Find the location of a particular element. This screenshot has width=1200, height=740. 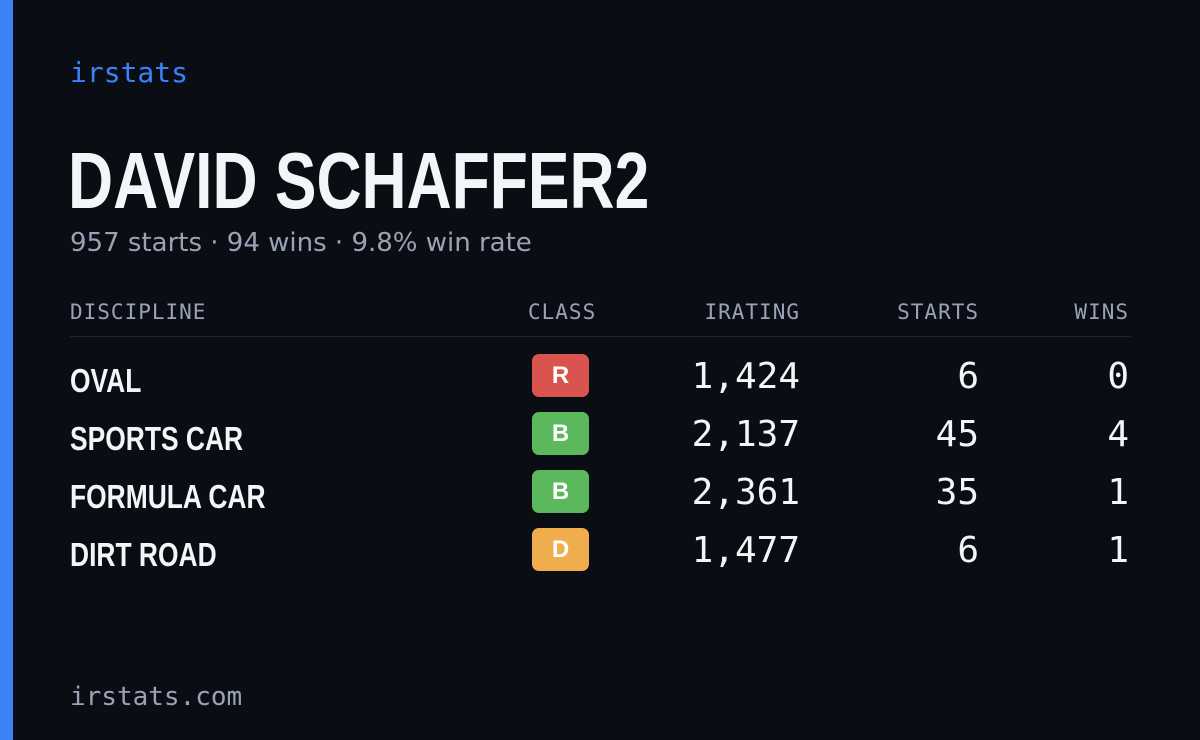

header-class: CLASS is located at coordinates (562, 312).